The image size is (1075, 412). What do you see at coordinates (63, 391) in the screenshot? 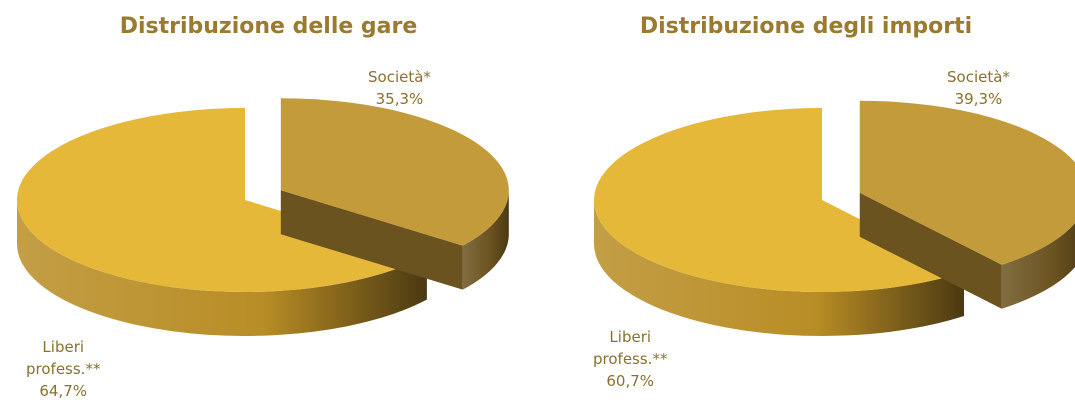
I see `label-liberi-value: 64,7%` at bounding box center [63, 391].